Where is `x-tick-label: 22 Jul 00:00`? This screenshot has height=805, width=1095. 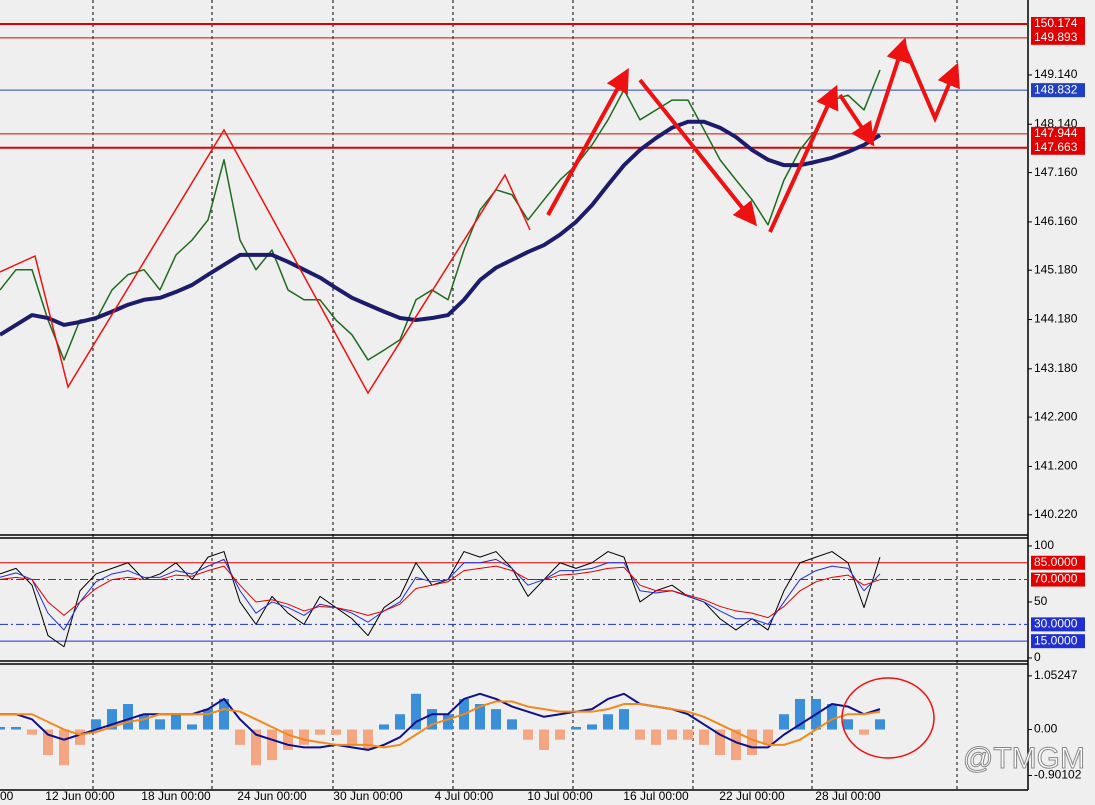 x-tick-label: 22 Jul 00:00 is located at coordinates (752, 796).